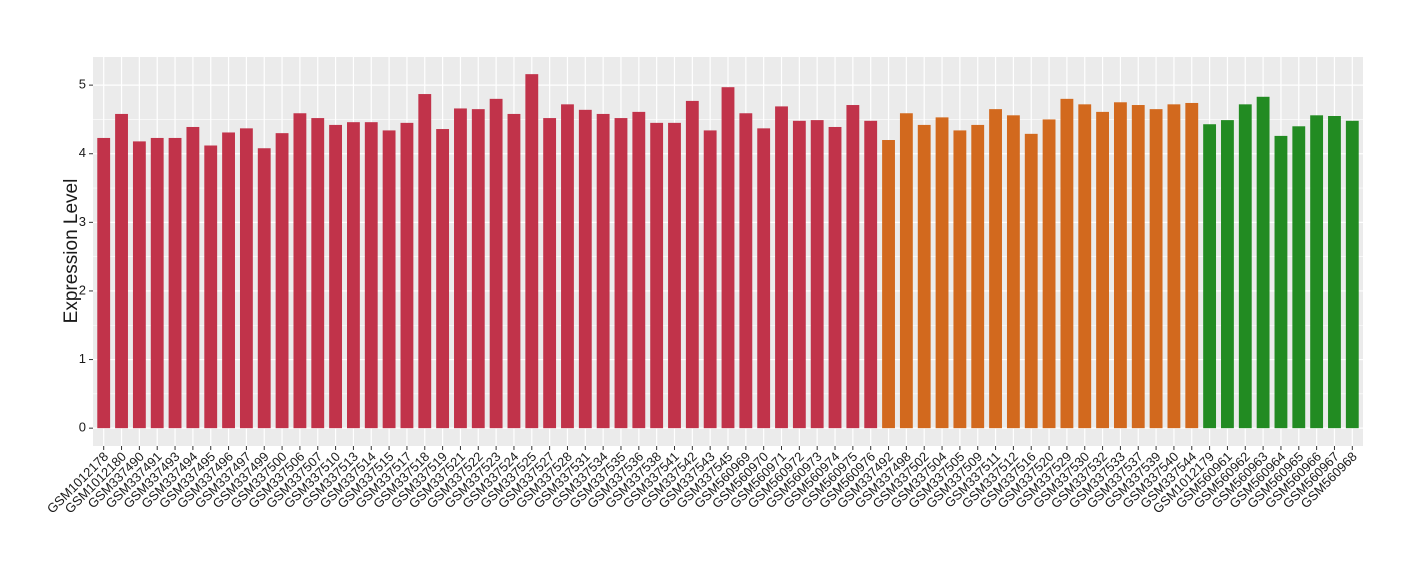 Image resolution: width=1420 pixels, height=580 pixels. What do you see at coordinates (82, 358) in the screenshot?
I see `y-tick-label: 1` at bounding box center [82, 358].